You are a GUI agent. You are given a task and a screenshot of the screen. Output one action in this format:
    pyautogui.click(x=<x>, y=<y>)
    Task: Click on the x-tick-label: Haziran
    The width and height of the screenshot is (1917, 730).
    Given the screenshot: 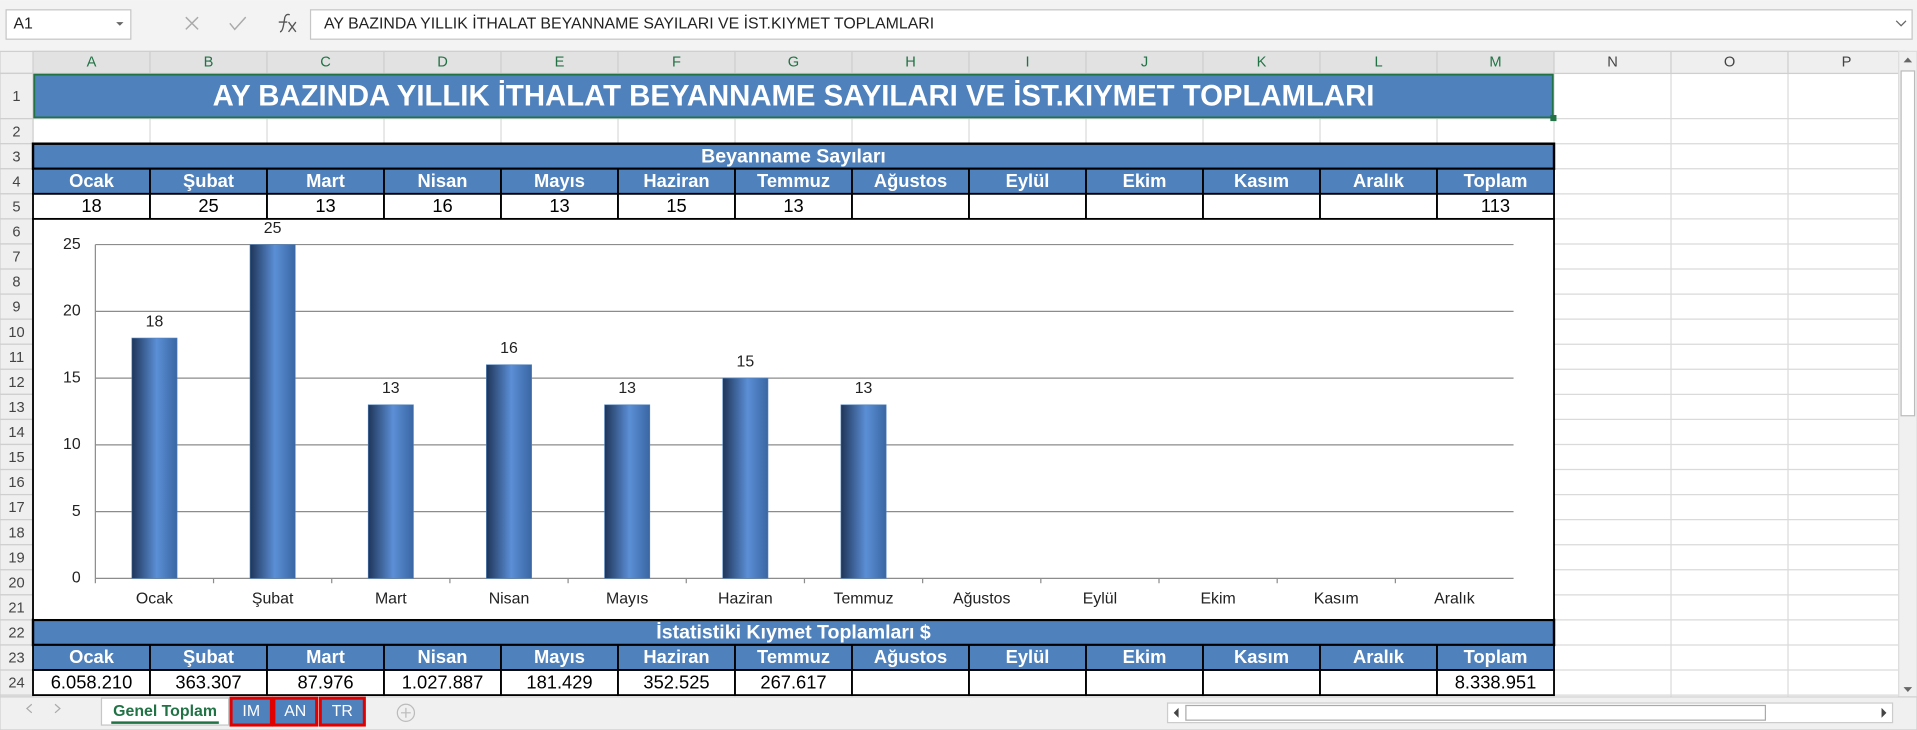 What is the action you would take?
    pyautogui.click(x=745, y=598)
    